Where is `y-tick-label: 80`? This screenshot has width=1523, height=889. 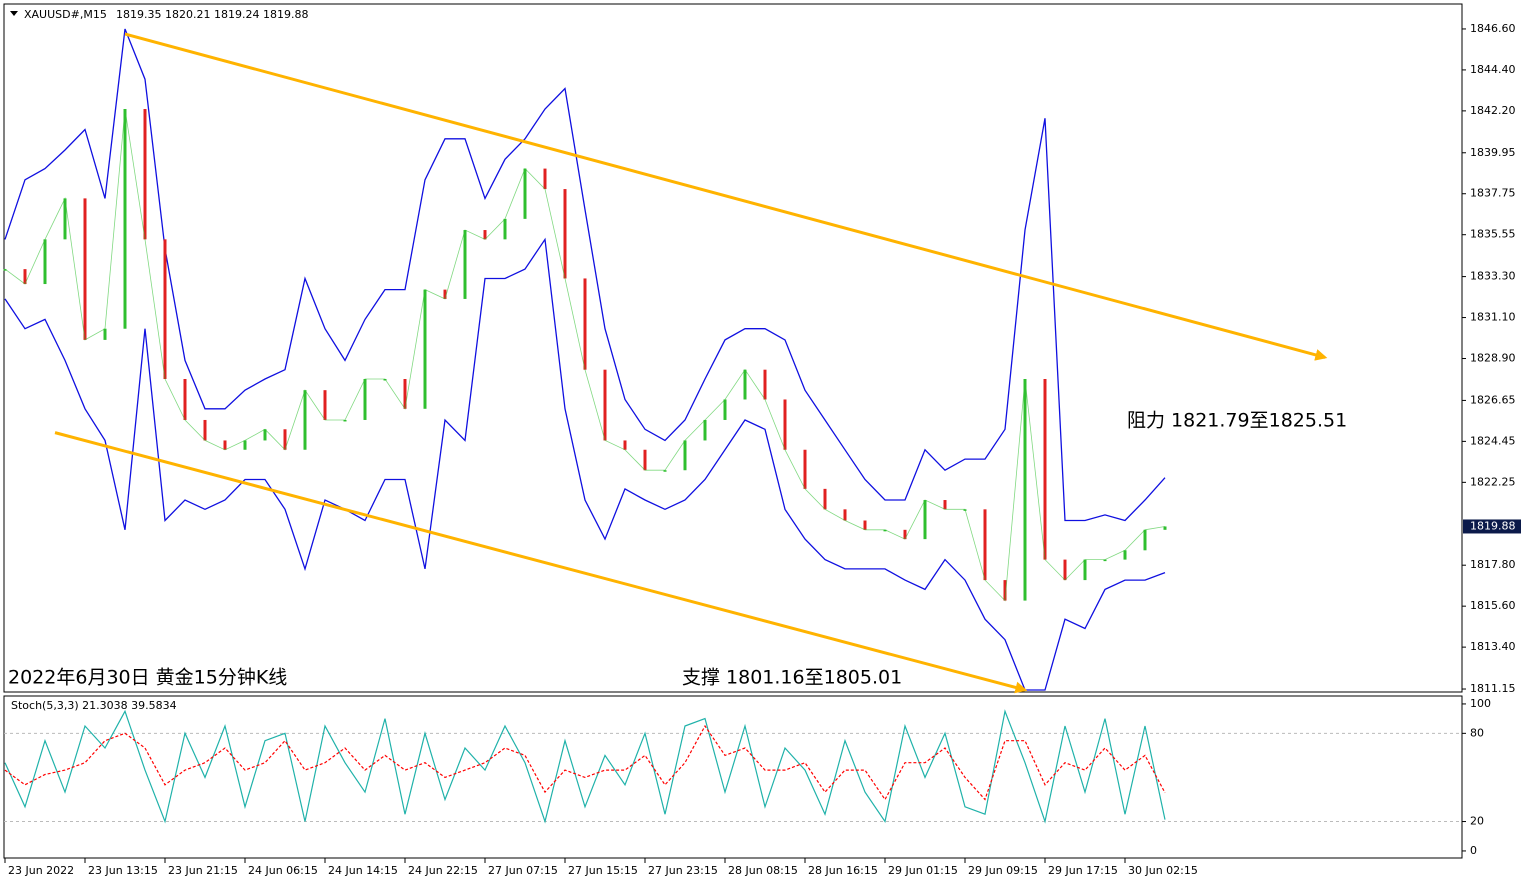
y-tick-label: 80 is located at coordinates (1477, 732).